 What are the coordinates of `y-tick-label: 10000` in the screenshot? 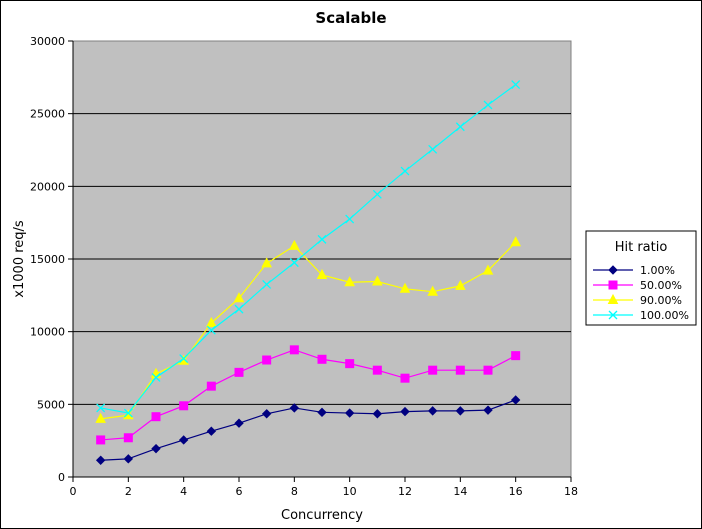 It's located at (47, 332).